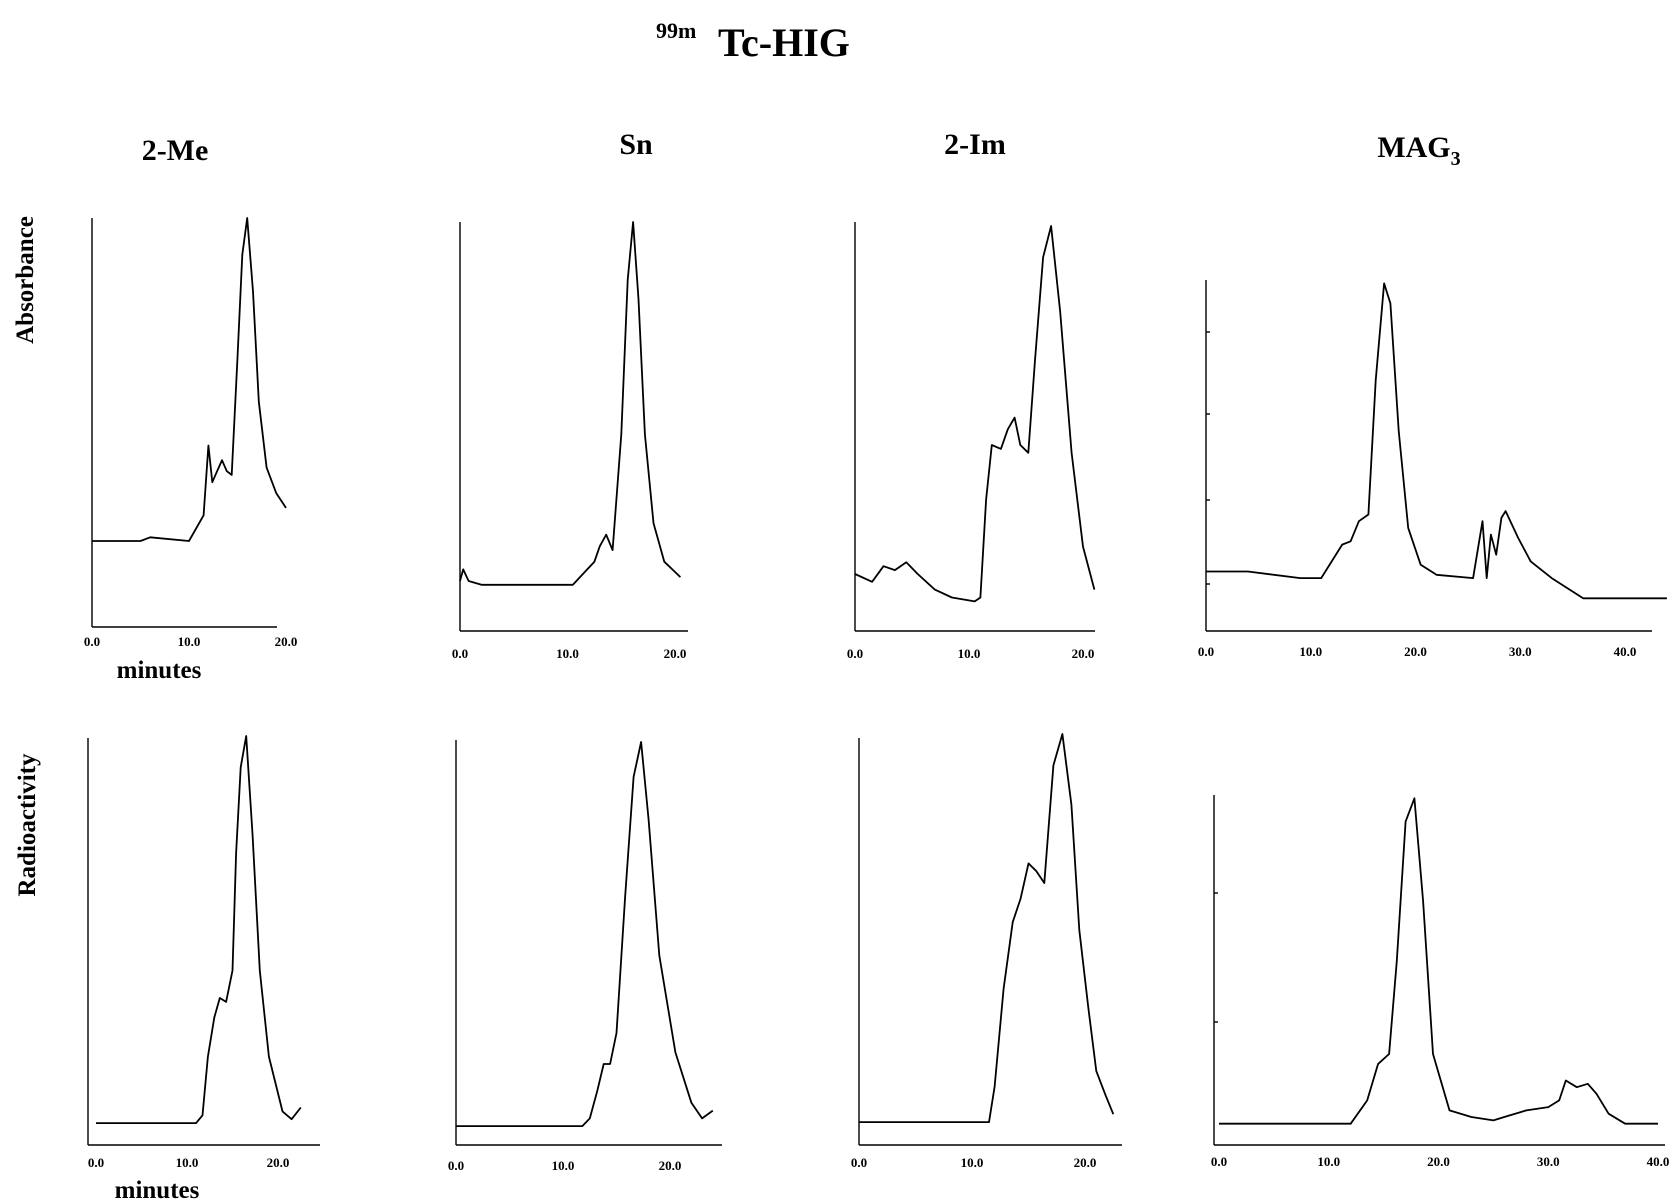 This screenshot has width=1675, height=1202. What do you see at coordinates (1413, 147) in the screenshot?
I see `column-title-mag3-text: MAG` at bounding box center [1413, 147].